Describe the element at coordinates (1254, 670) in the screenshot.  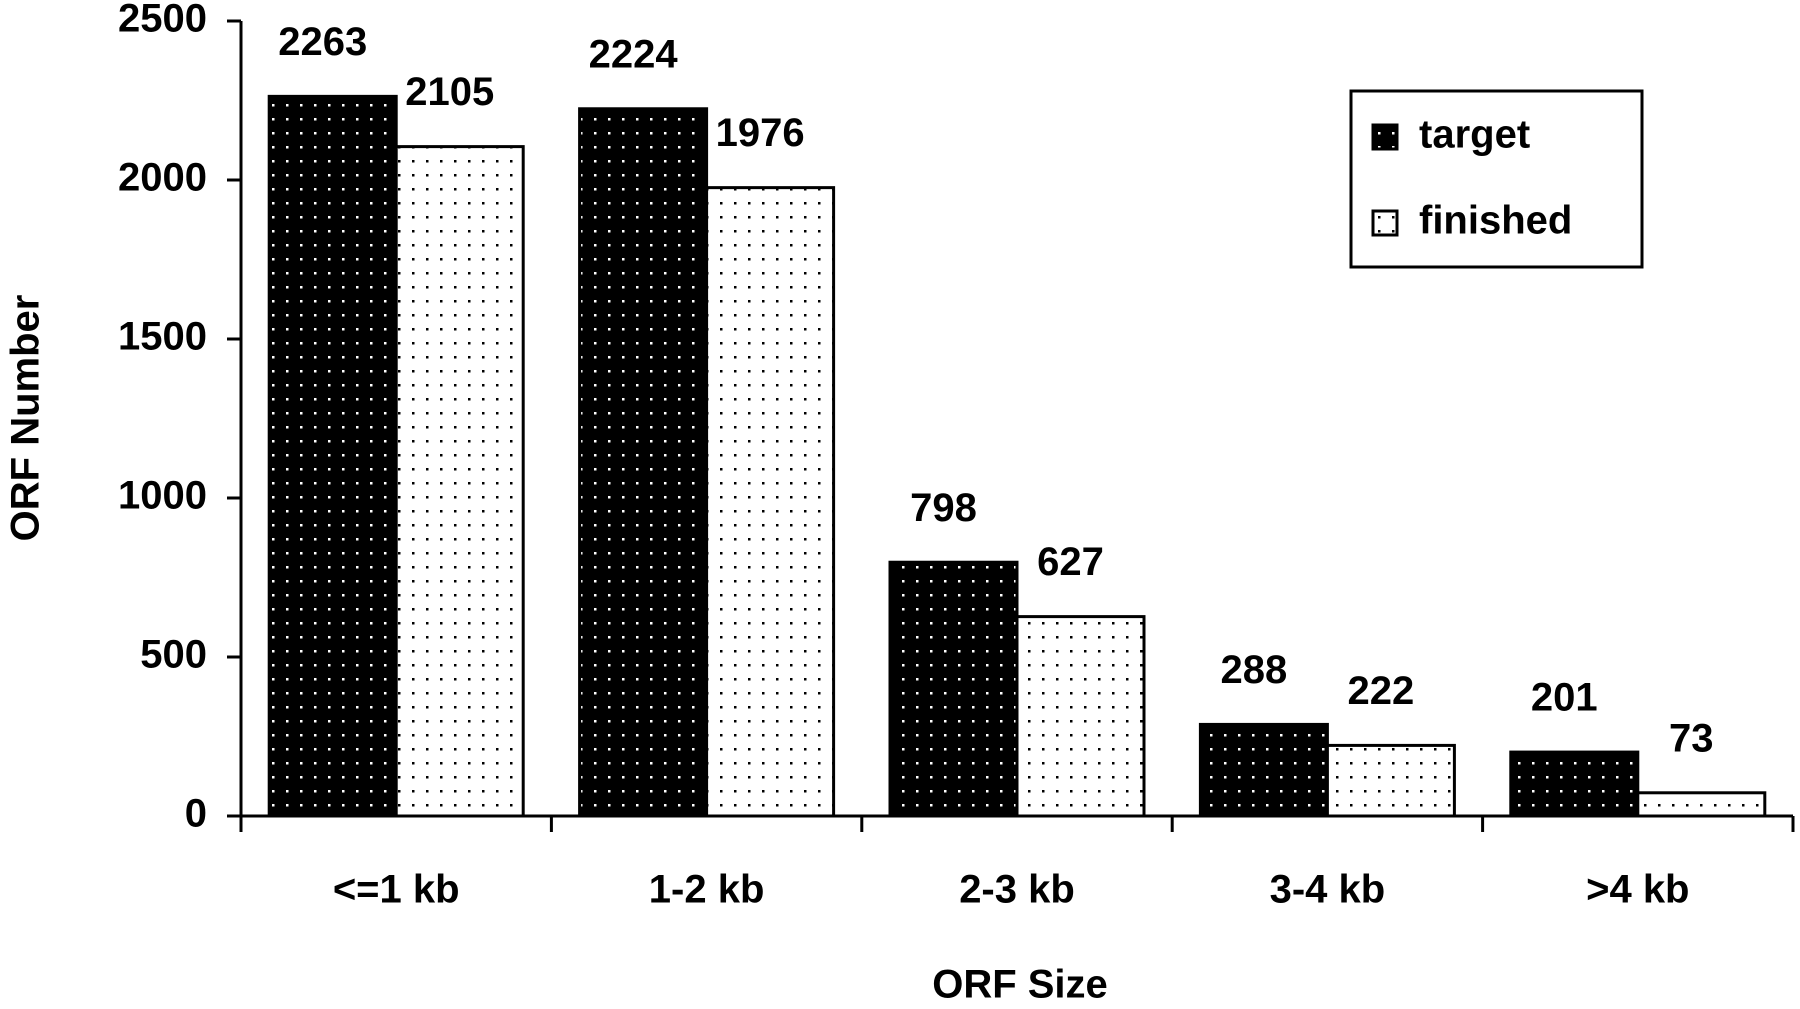
I see `value-label: 288` at that location.